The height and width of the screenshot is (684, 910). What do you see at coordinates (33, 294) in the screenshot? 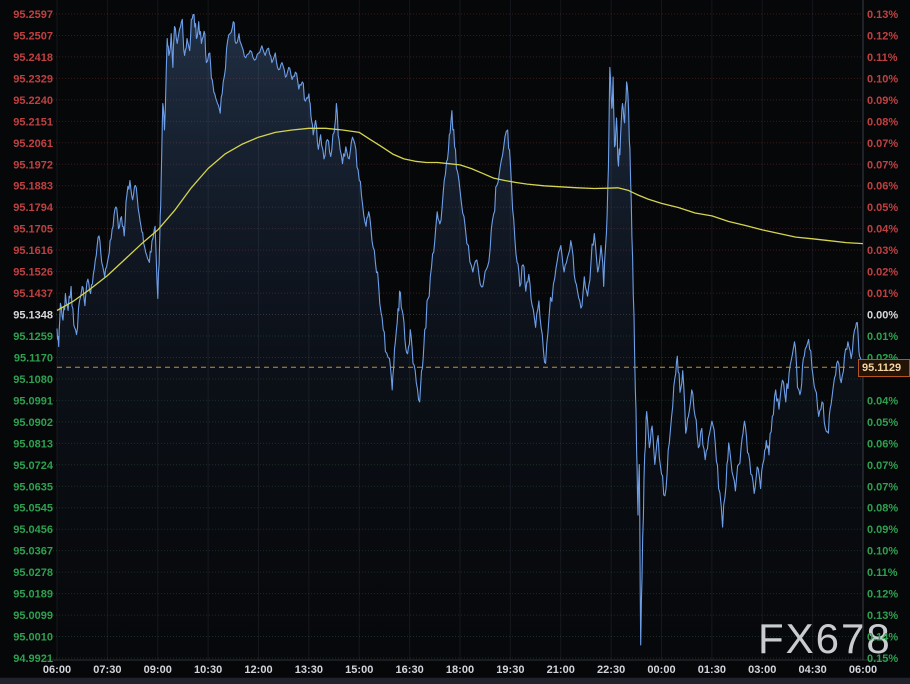
I see `left-axis-label: 95.1437` at bounding box center [33, 294].